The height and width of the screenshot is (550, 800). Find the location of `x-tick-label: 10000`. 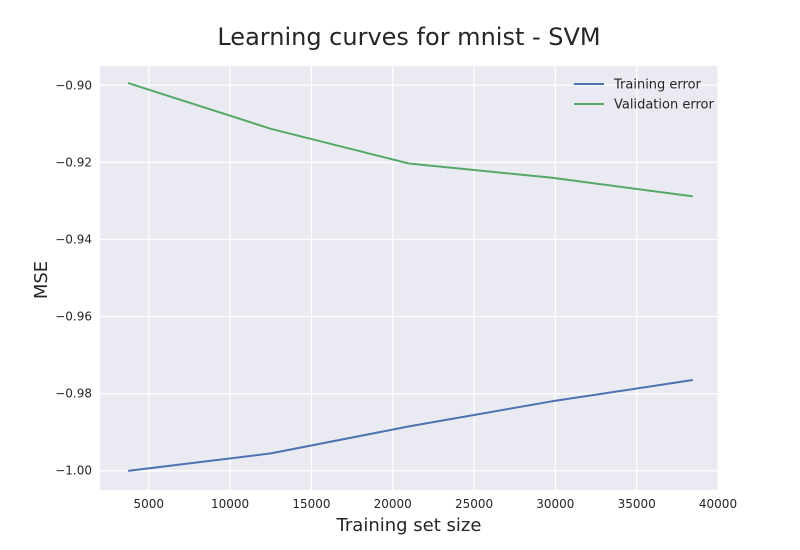

x-tick-label: 10000 is located at coordinates (230, 504).